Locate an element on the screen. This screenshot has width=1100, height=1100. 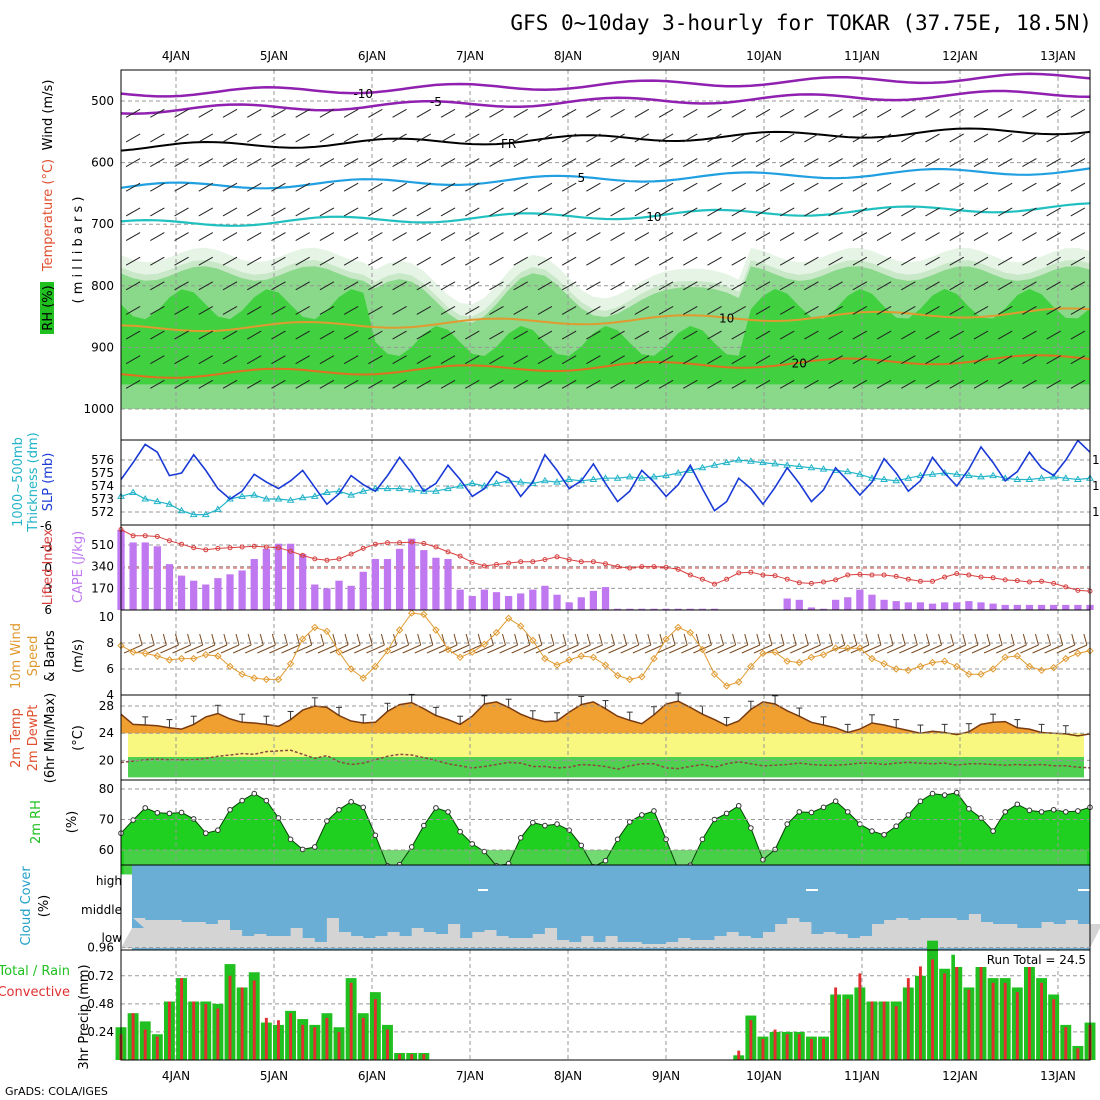
cloud-side-labels: Cloud Cover (%) is located at coordinates (35, 906).